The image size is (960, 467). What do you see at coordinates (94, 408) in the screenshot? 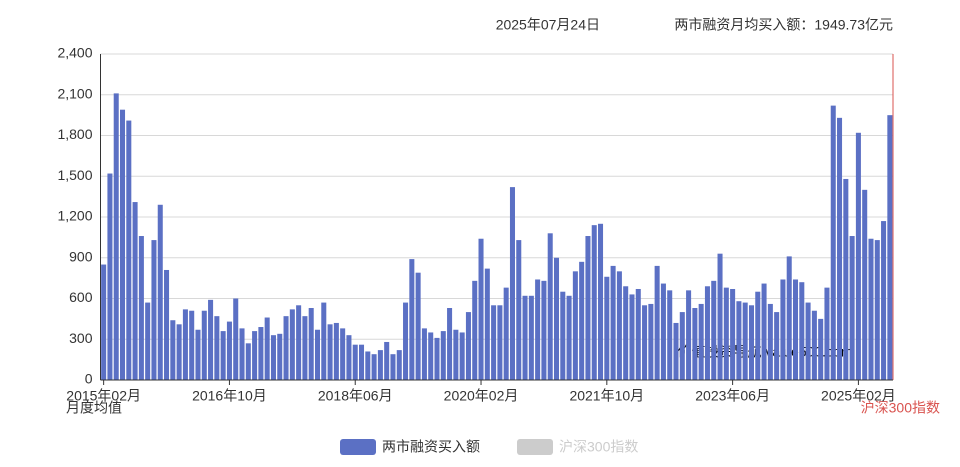
I see `y-axis-name: 月度均值` at bounding box center [94, 408].